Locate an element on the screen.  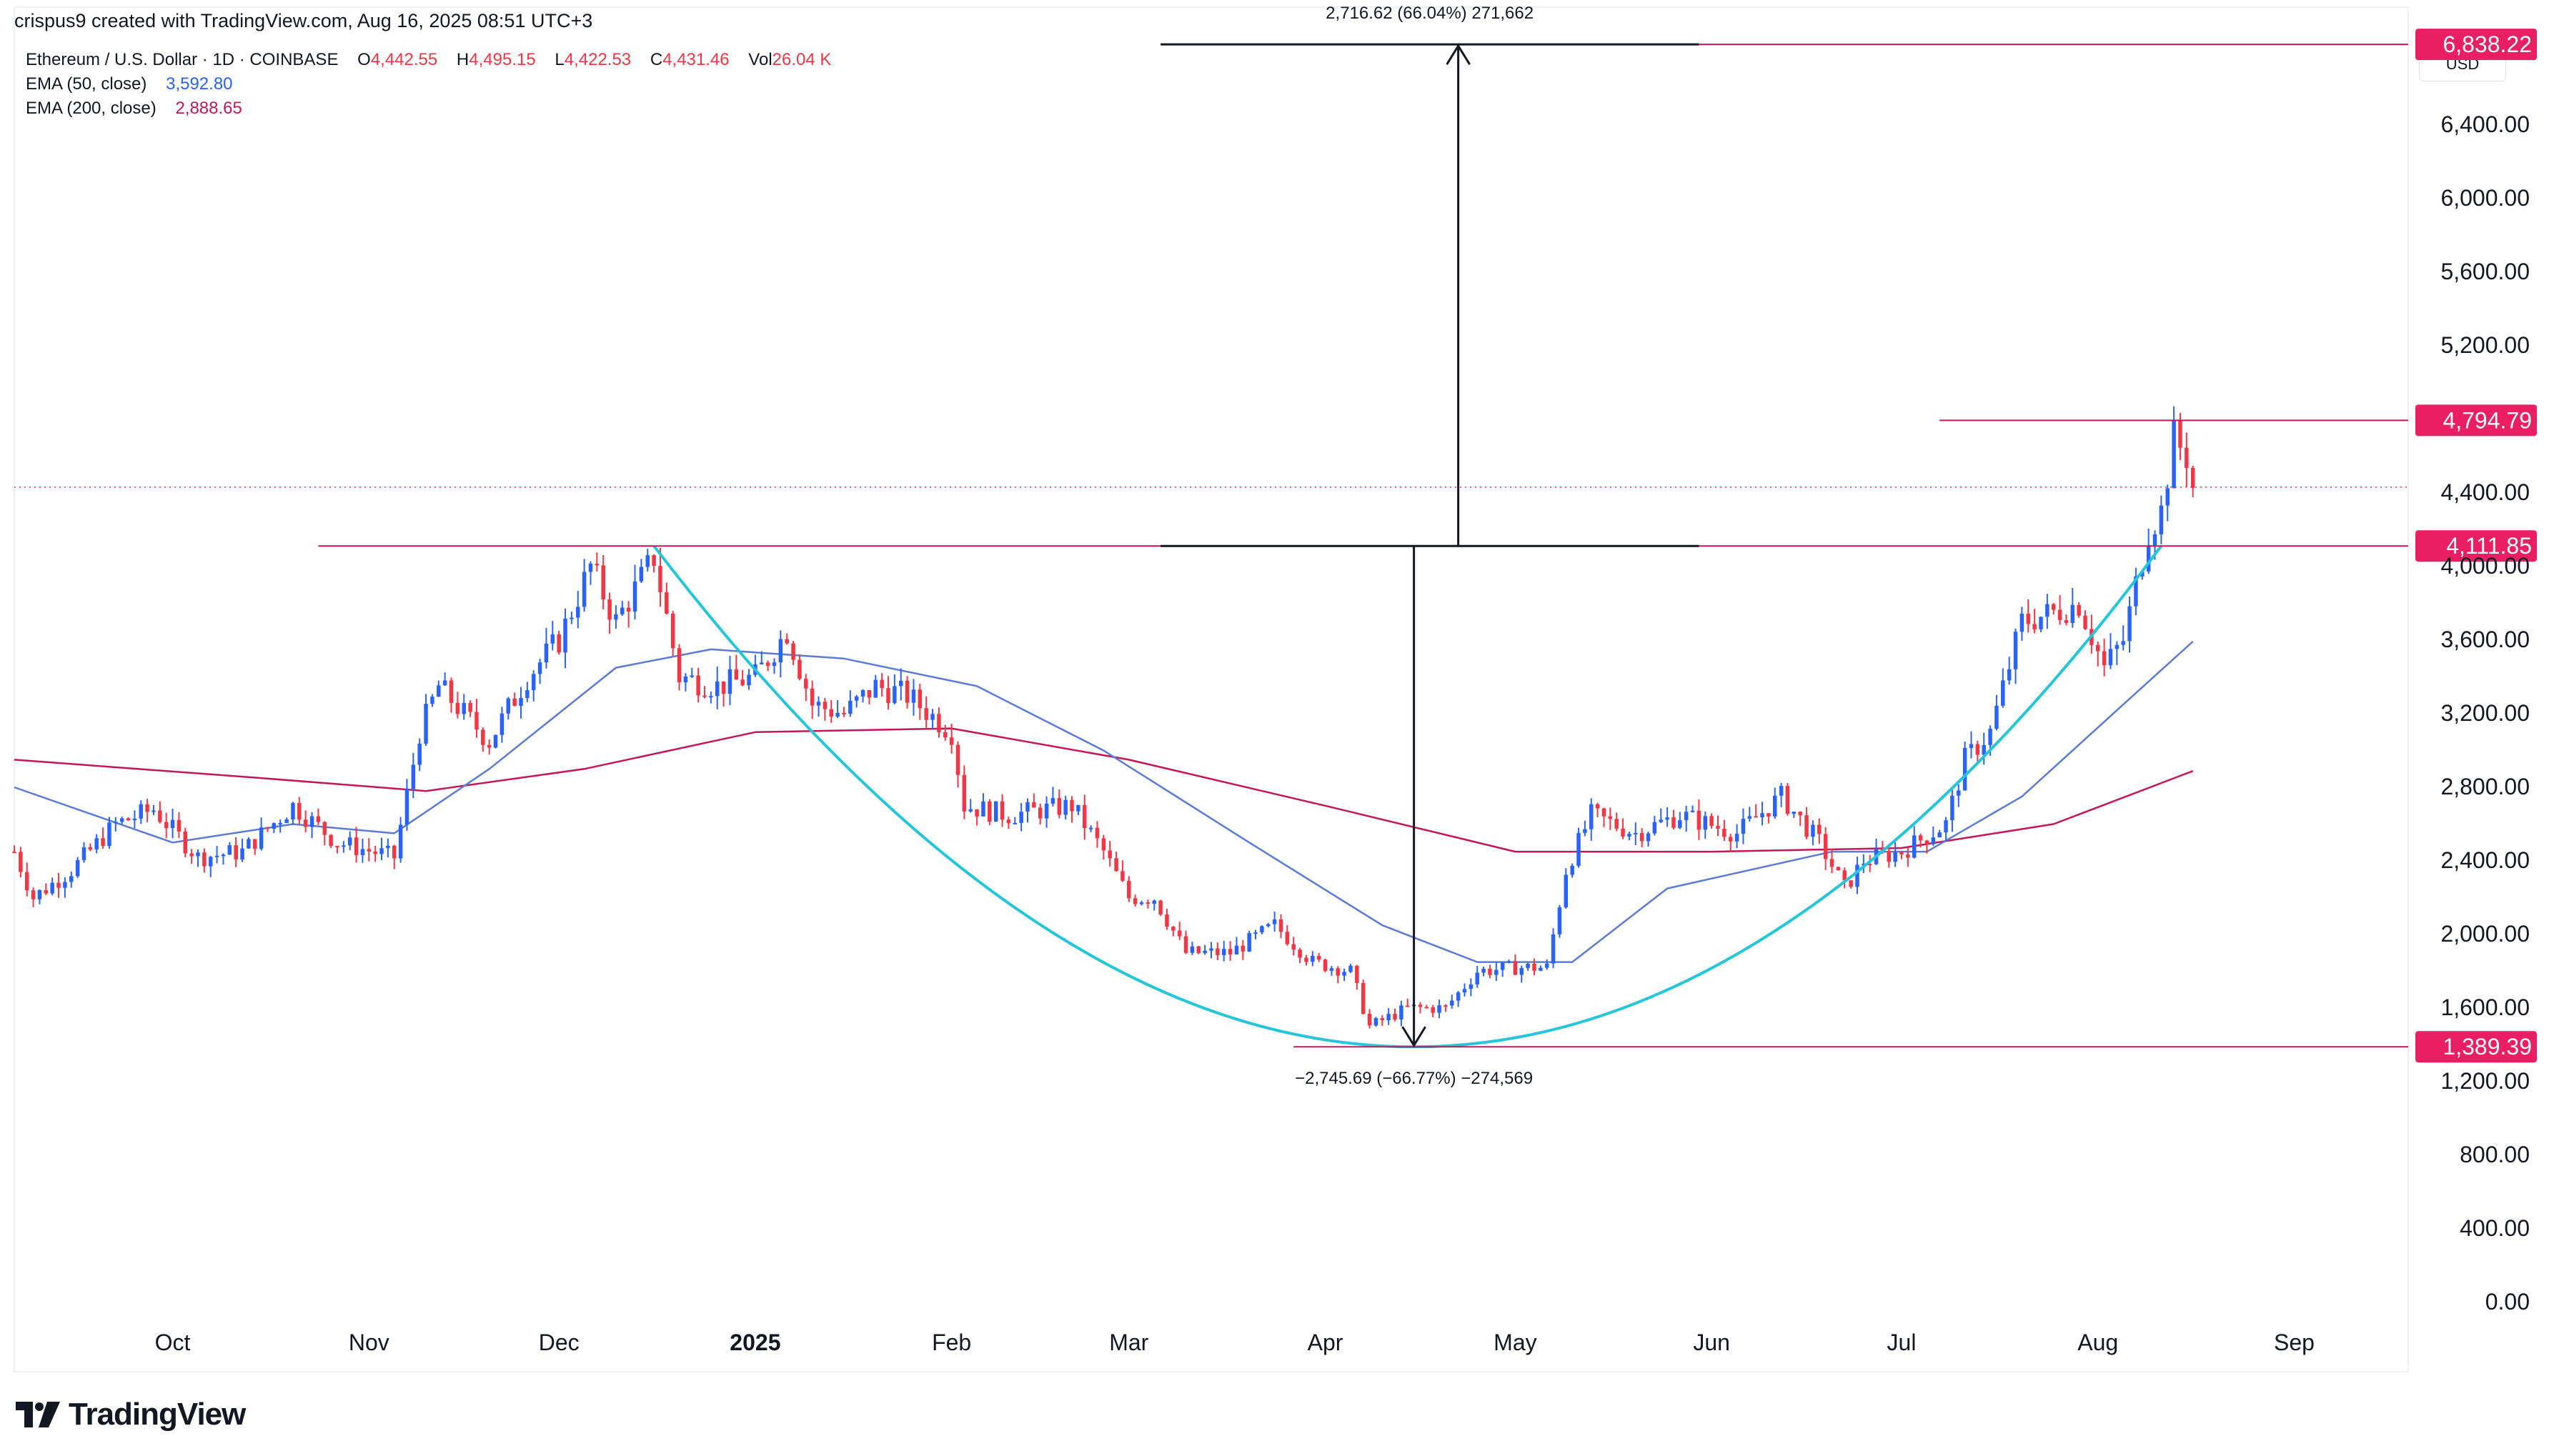
x-tick-label: 2025 is located at coordinates (755, 1342).